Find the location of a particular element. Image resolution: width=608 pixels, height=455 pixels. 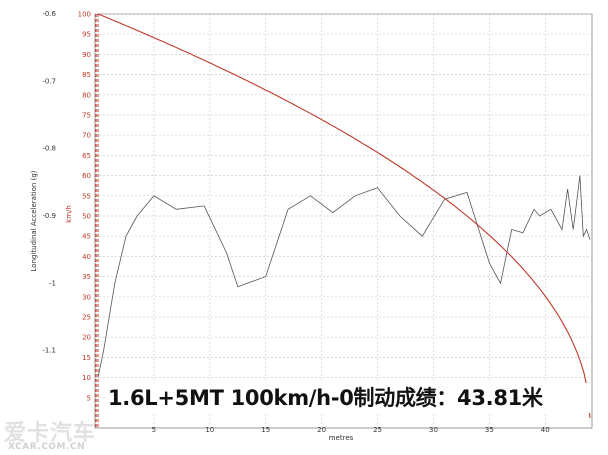

x-tick-label: 15 is located at coordinates (265, 430).